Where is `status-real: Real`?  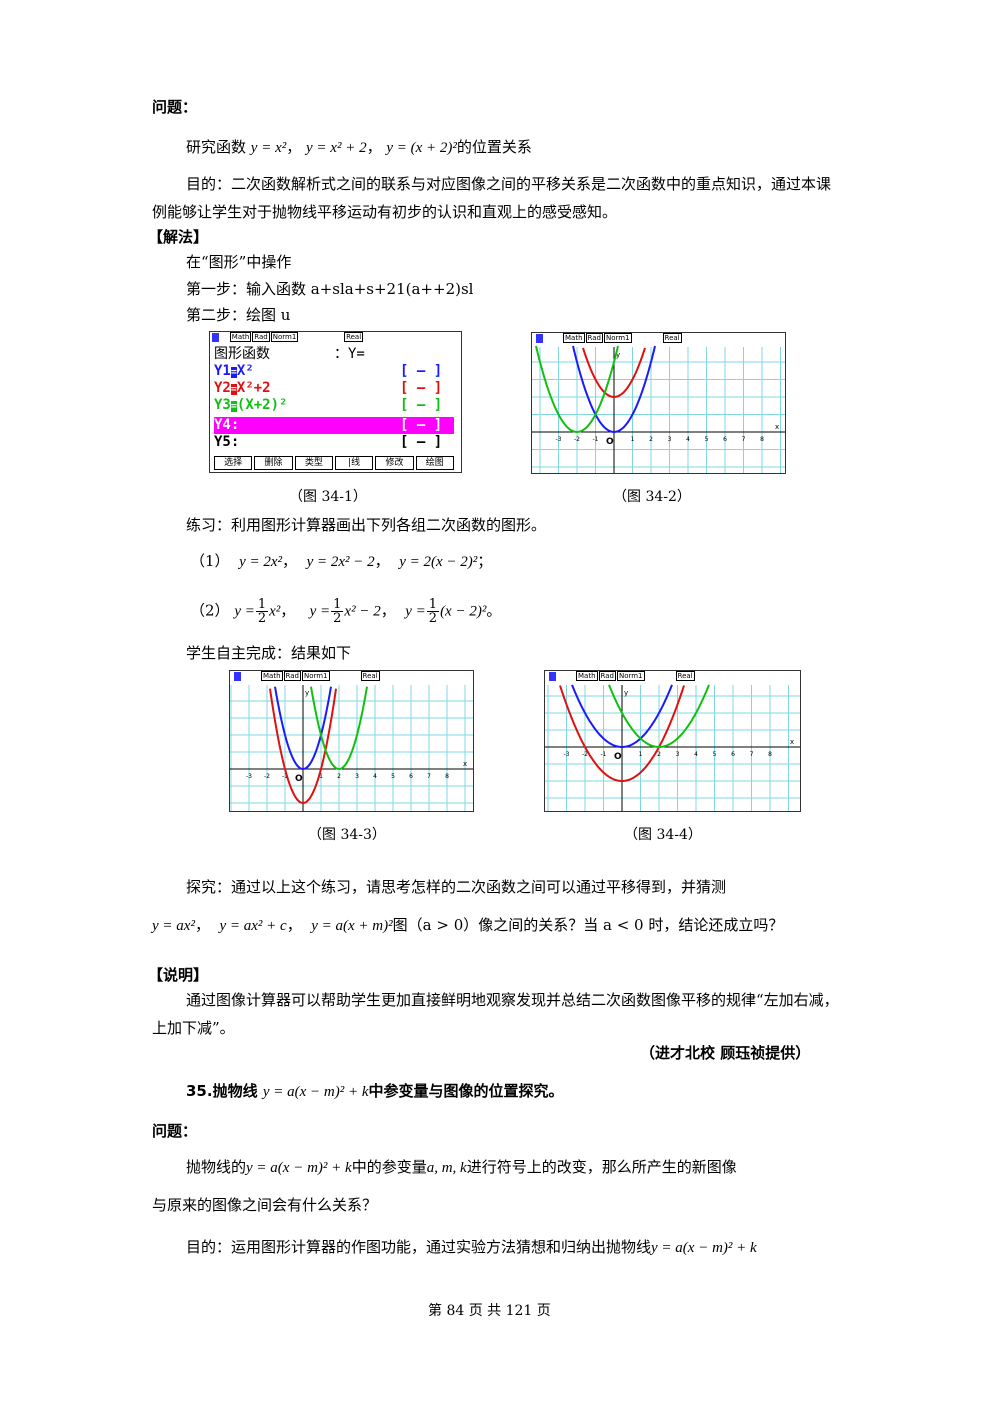
status-real: Real is located at coordinates (354, 337).